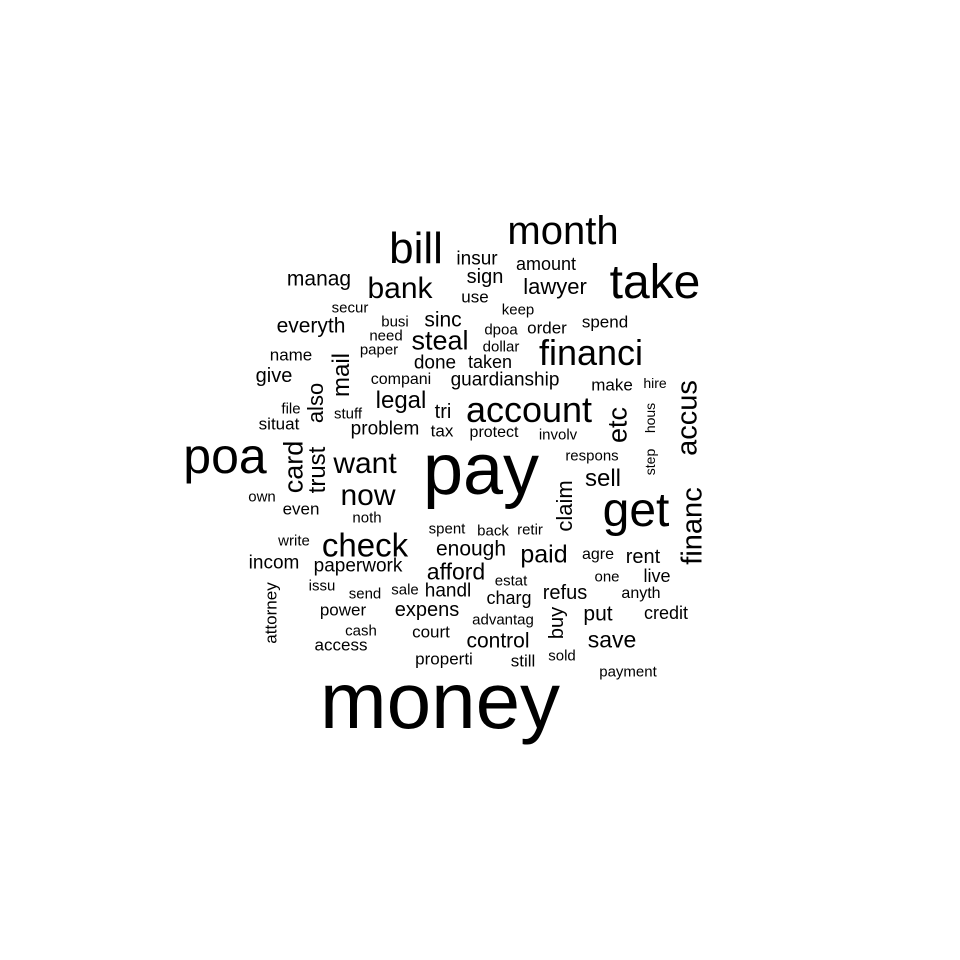 This screenshot has height=960, width=960. What do you see at coordinates (655, 383) in the screenshot?
I see `word-hire: hire` at bounding box center [655, 383].